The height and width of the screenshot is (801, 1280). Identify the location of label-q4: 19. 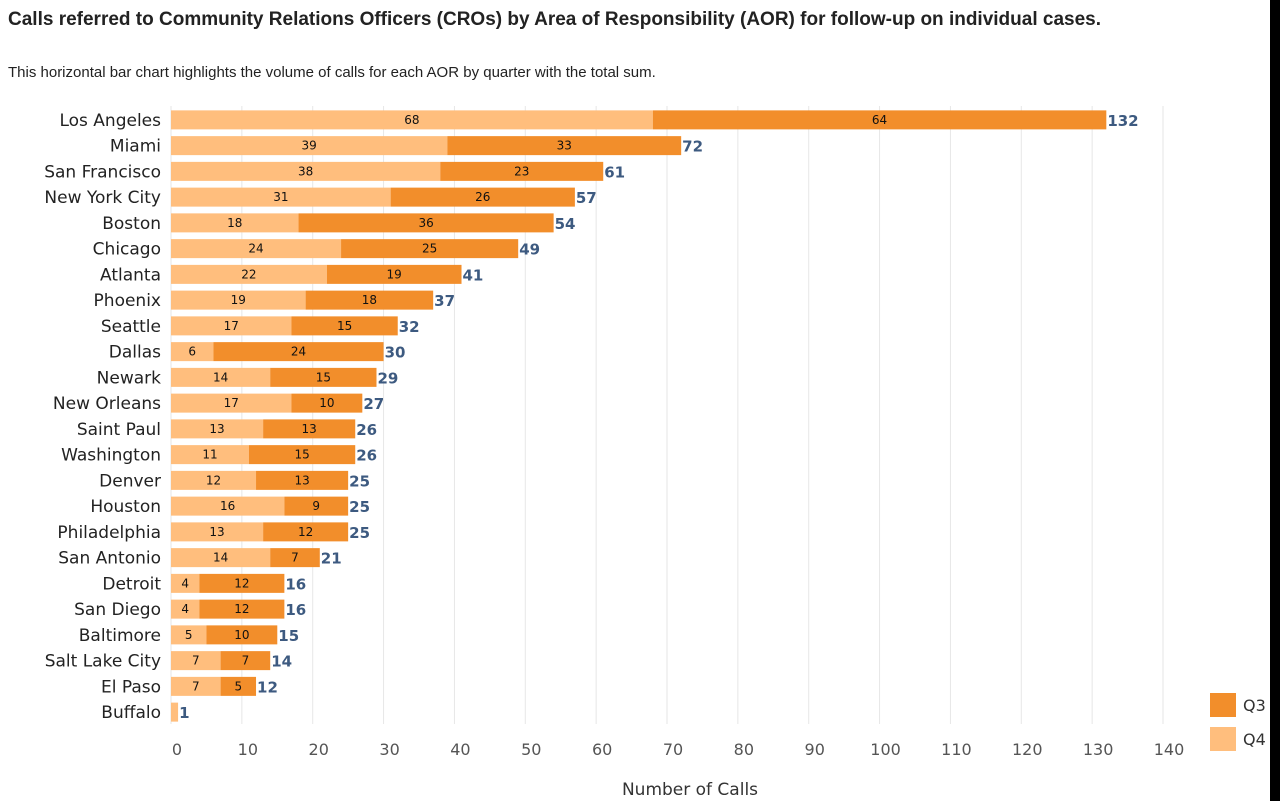
(238, 300).